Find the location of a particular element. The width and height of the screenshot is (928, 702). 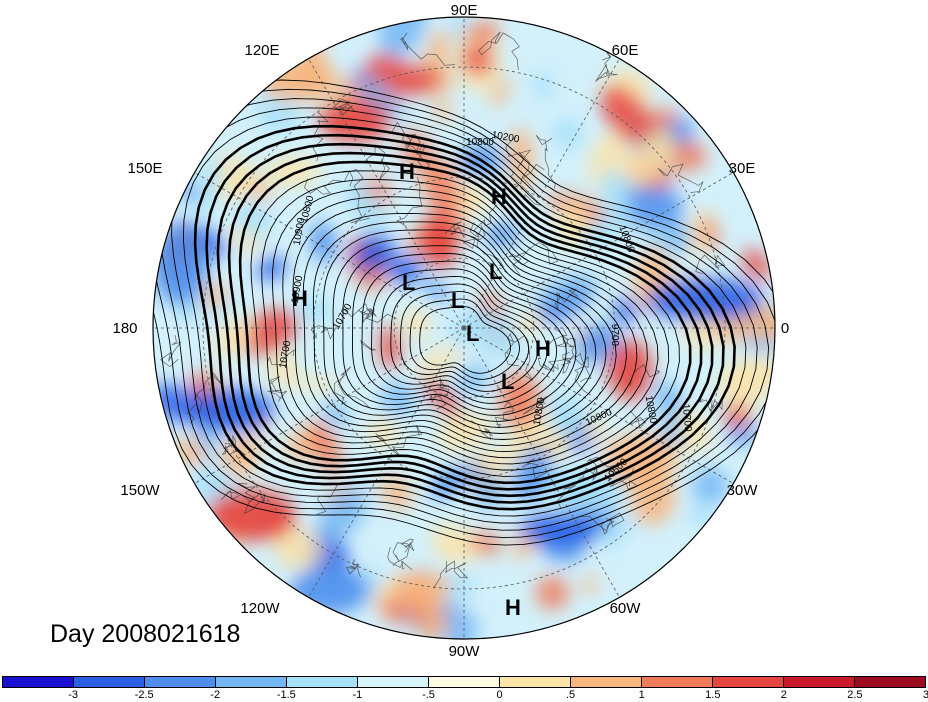

longitude-label: 150W is located at coordinates (140, 490).